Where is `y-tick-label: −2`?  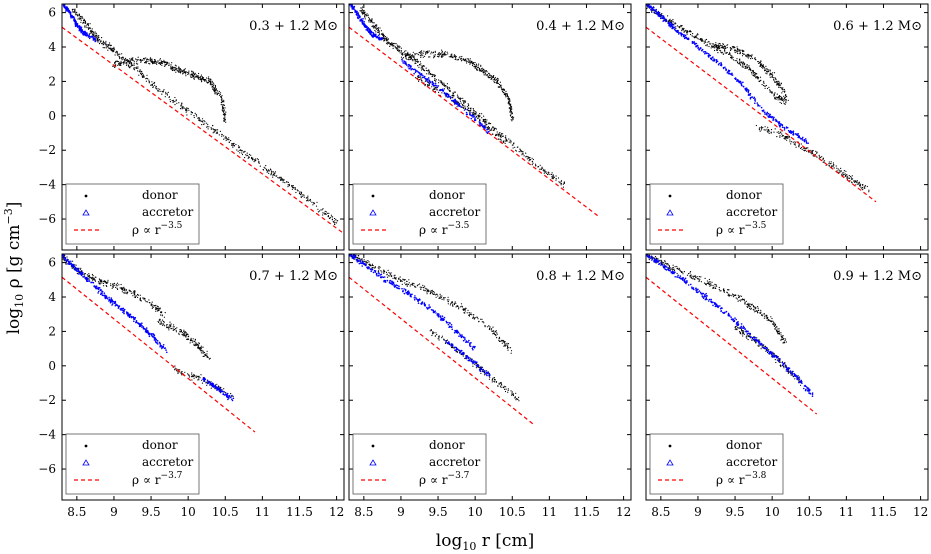 y-tick-label: −2 is located at coordinates (47, 150).